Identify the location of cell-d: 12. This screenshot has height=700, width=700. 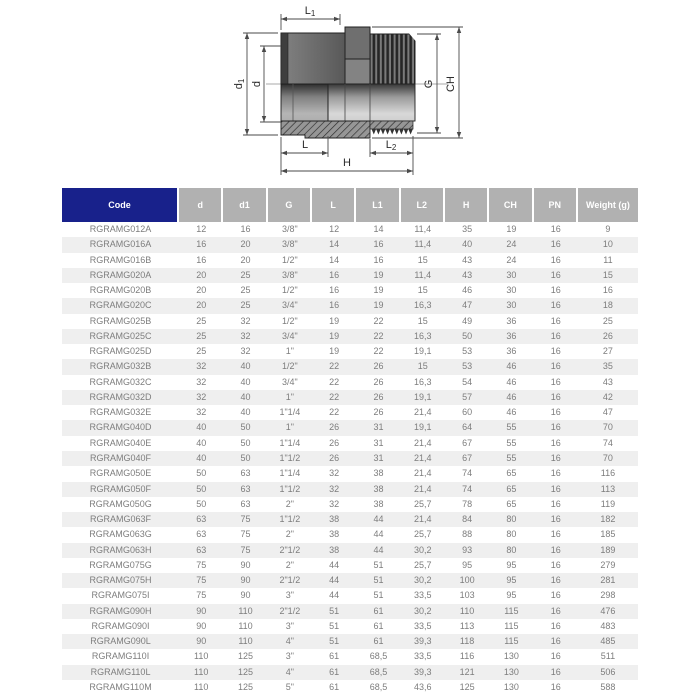
(201, 229).